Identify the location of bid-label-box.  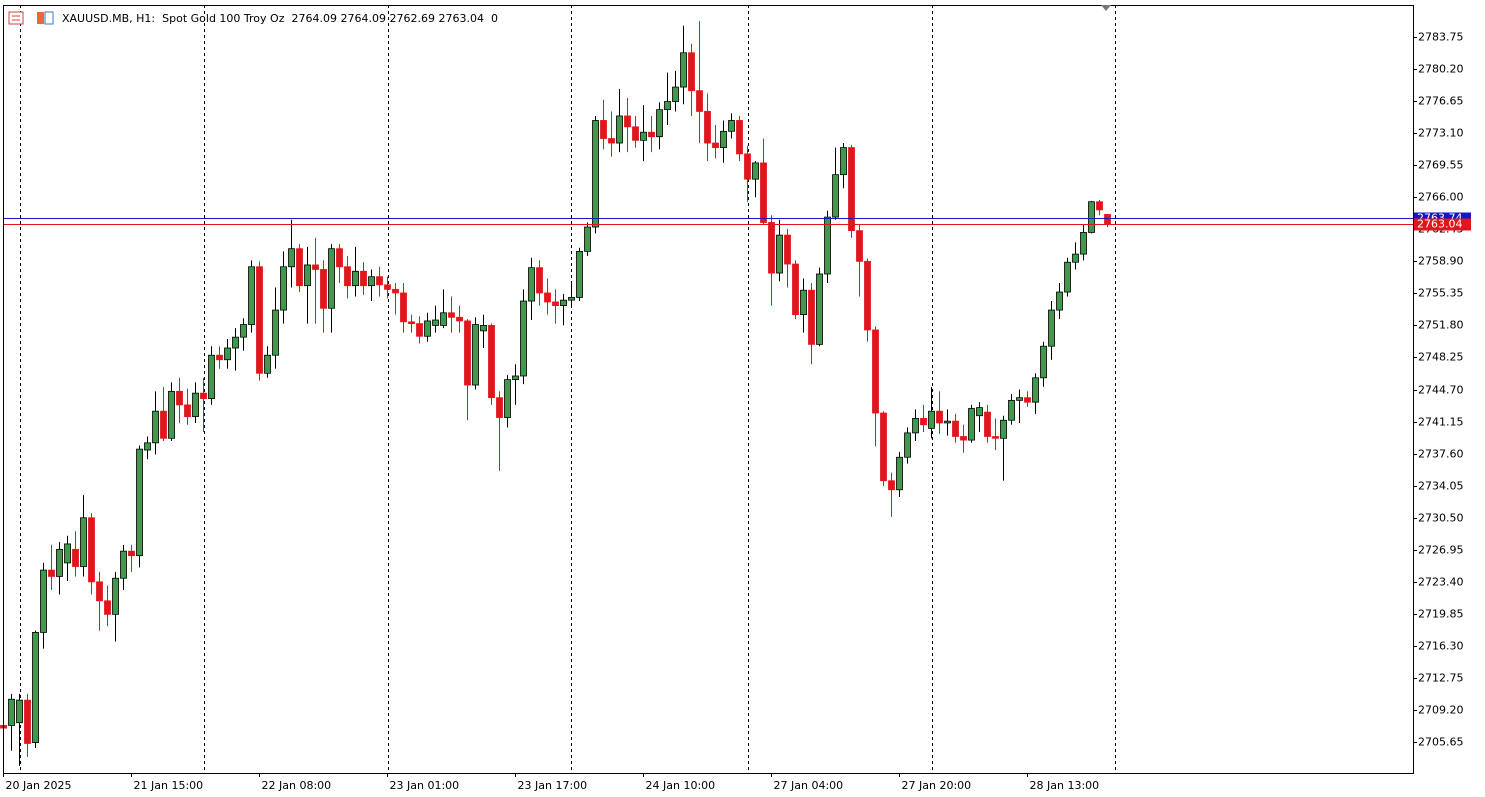
(1442, 224).